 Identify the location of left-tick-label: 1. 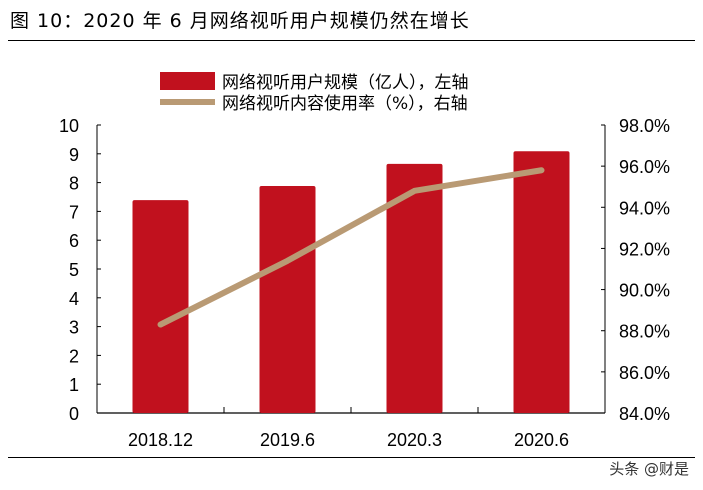
(74, 385).